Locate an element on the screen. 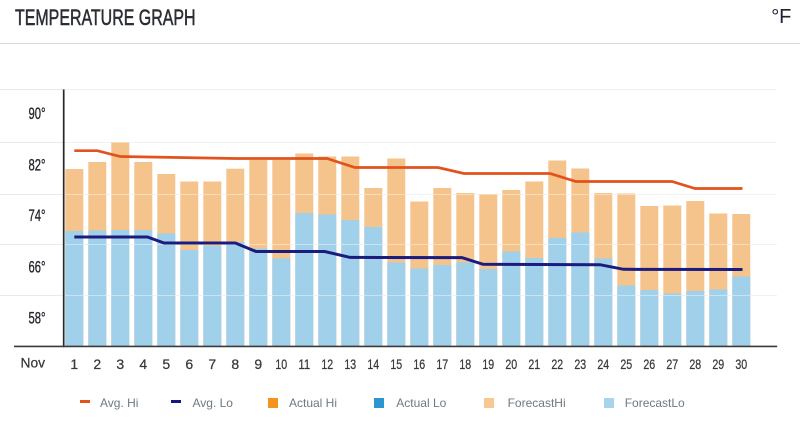 Image resolution: width=800 pixels, height=432 pixels. svg-text: 1 is located at coordinates (74, 364).